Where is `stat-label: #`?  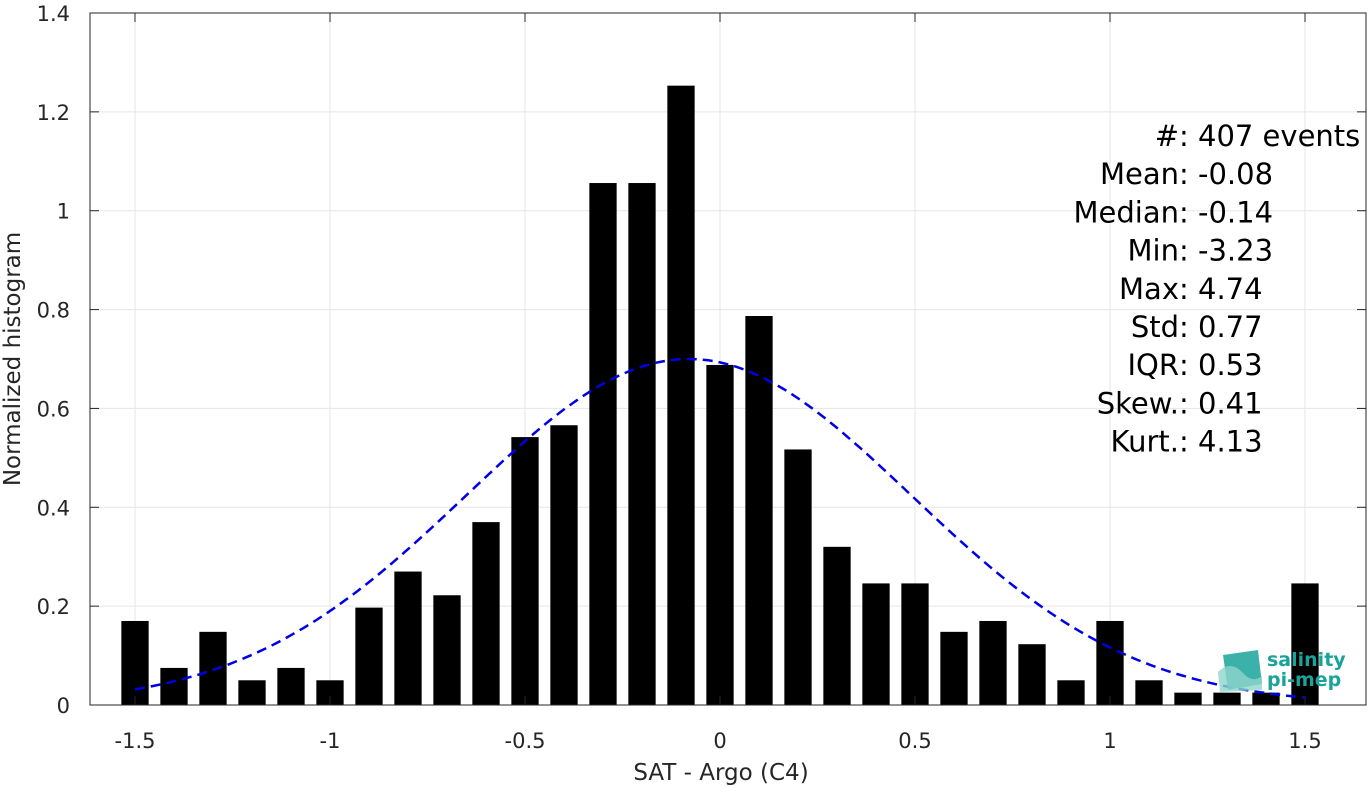
stat-label: # is located at coordinates (1167, 136).